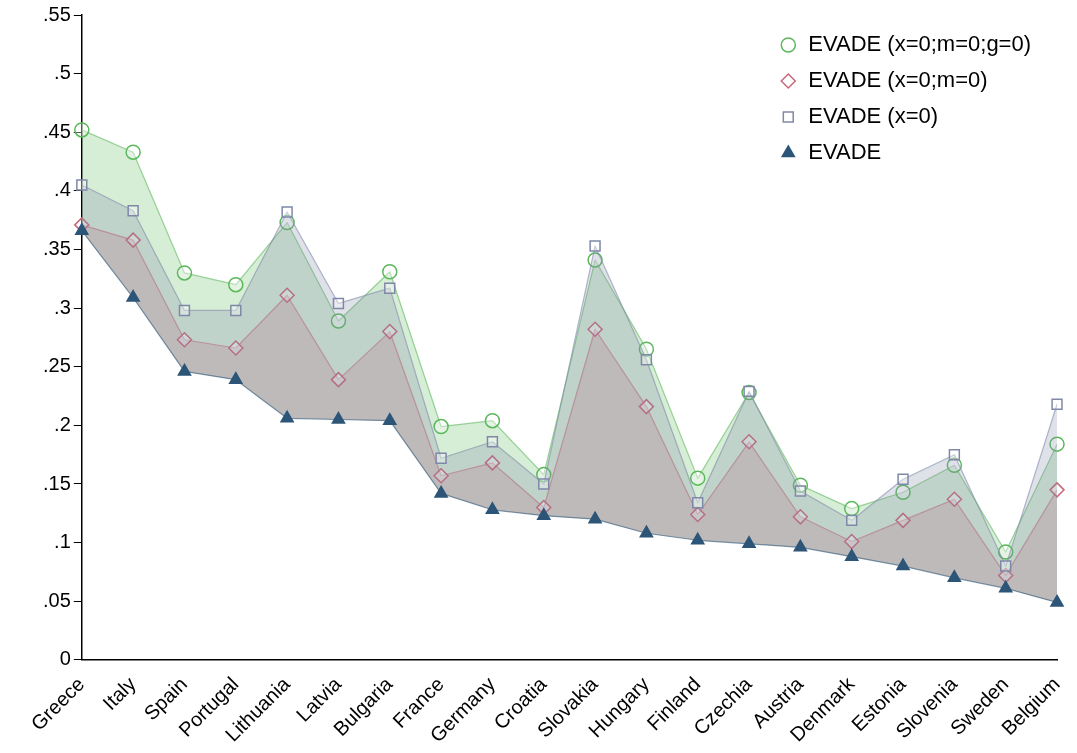 This screenshot has height=753, width=1077. What do you see at coordinates (65, 658) in the screenshot?
I see `y-tick-label: 0` at bounding box center [65, 658].